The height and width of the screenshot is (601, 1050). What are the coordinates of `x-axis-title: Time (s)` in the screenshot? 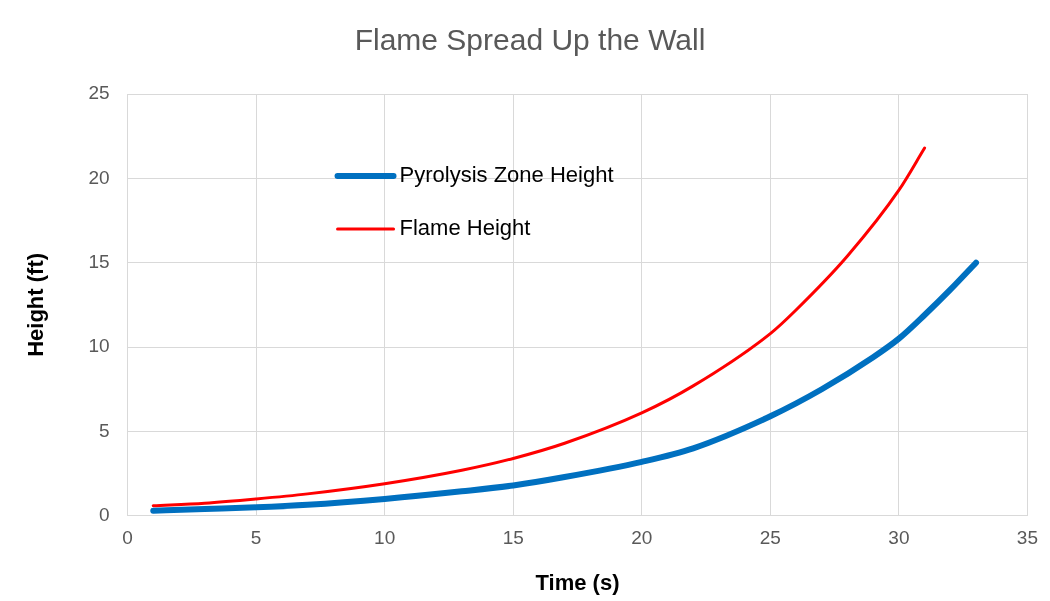 It's located at (577, 582).